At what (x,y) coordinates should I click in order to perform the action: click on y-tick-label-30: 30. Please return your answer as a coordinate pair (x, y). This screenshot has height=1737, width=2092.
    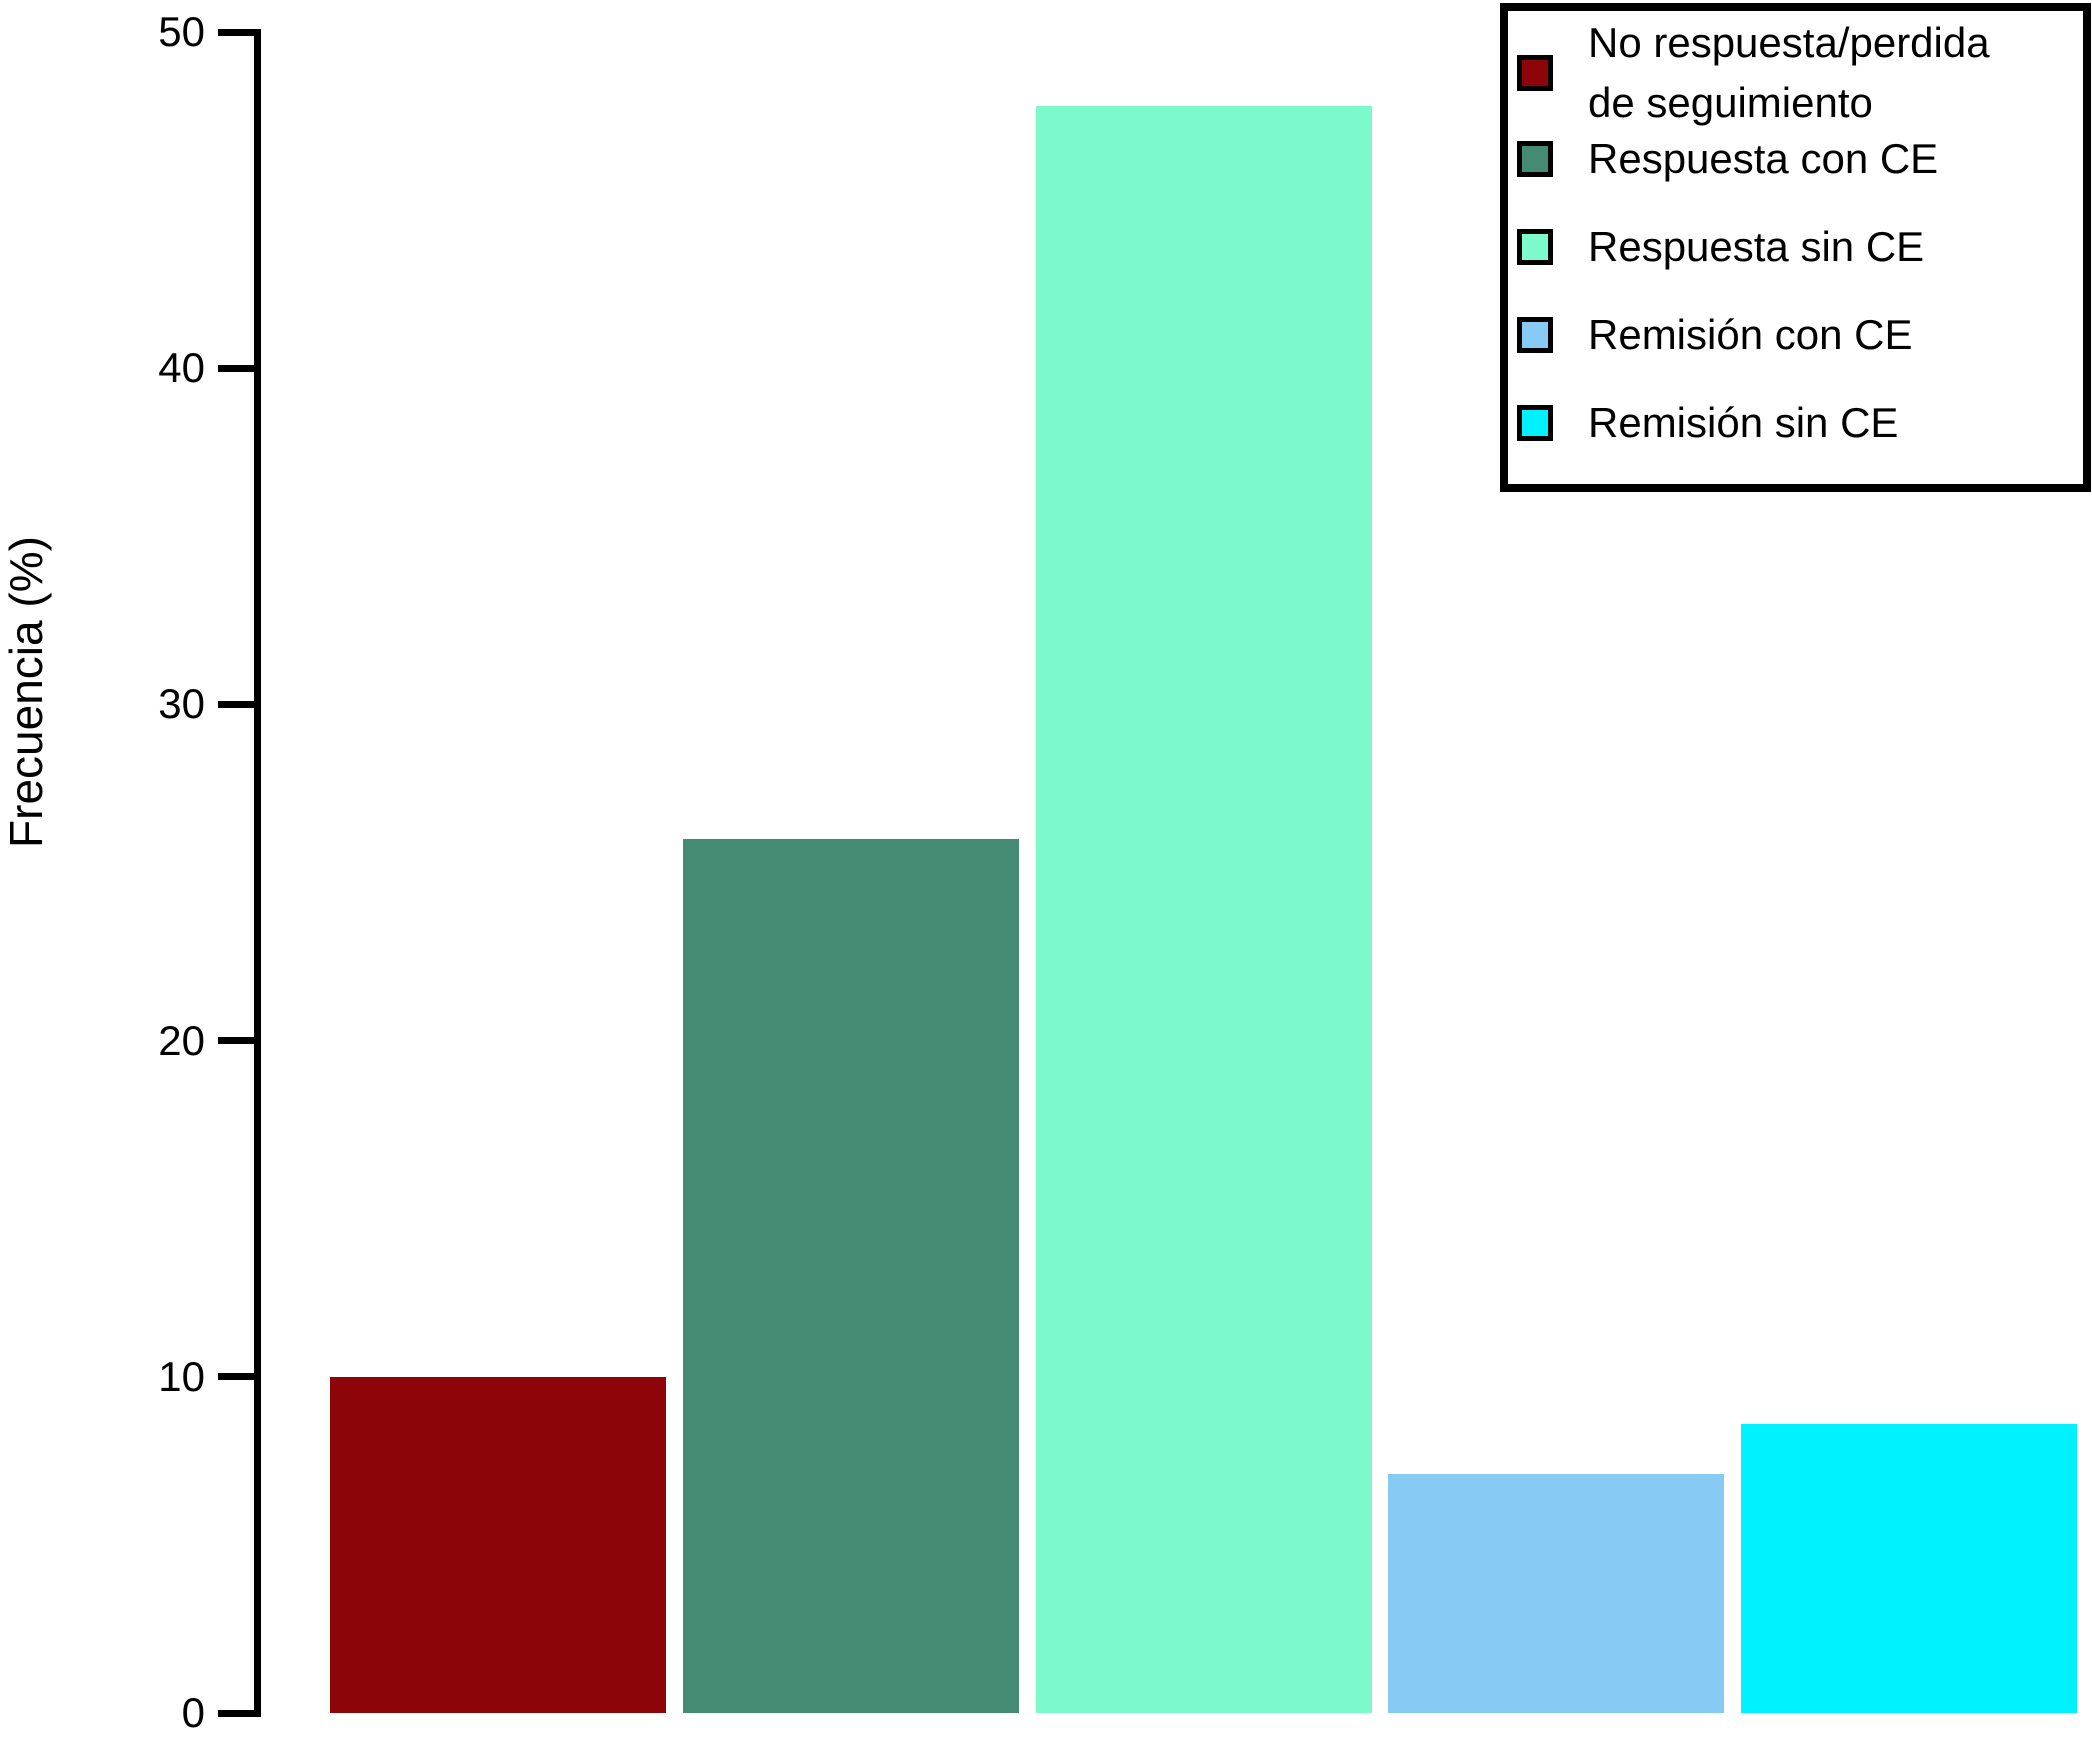
    Looking at the image, I should click on (181, 704).